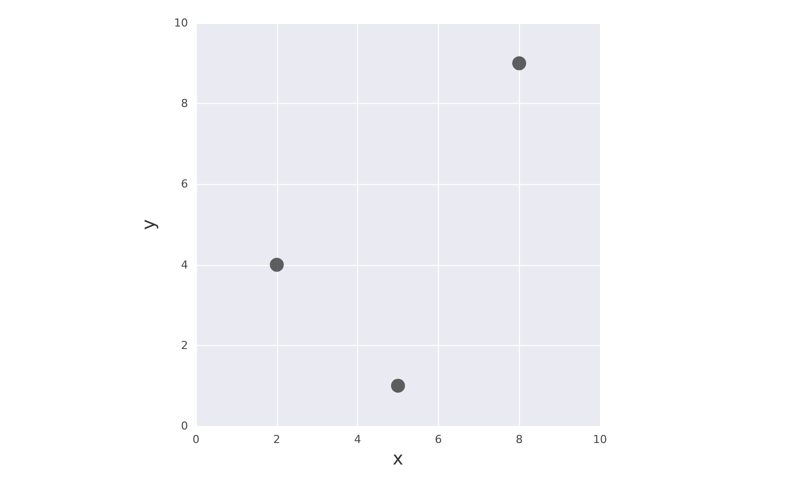 This screenshot has height=482, width=800. I want to click on y-tick-label: 8, so click(184, 103).